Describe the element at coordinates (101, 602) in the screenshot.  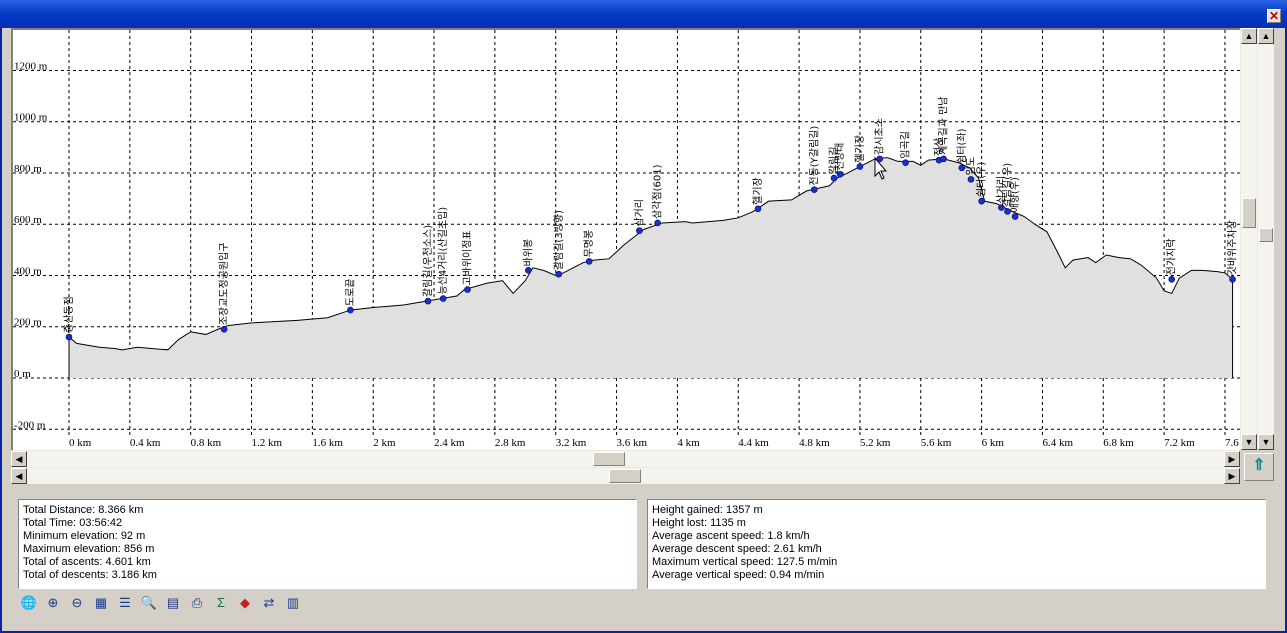
I see `grid-icon: ▦` at that location.